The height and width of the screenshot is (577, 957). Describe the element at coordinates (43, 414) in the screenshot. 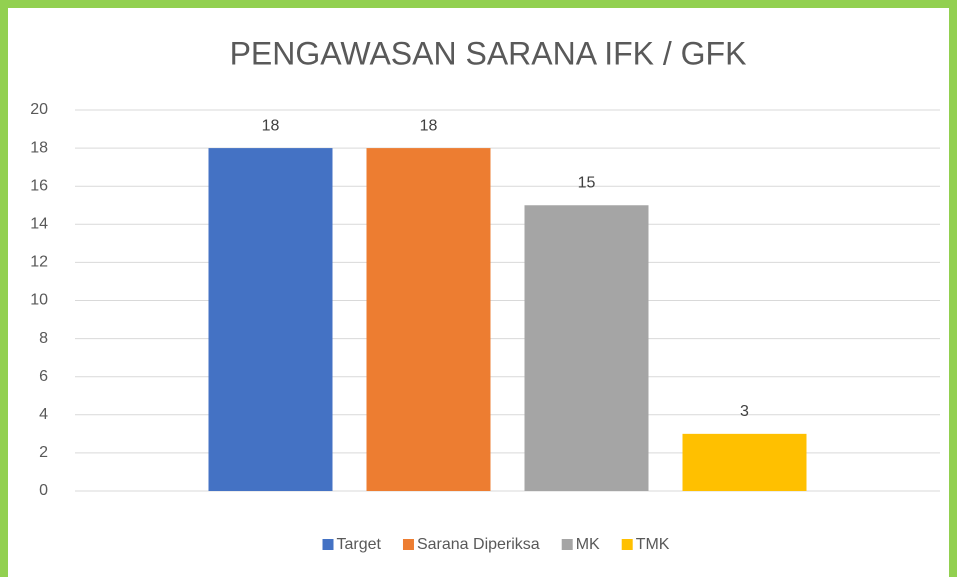

I see `y-tick-label: 4` at that location.